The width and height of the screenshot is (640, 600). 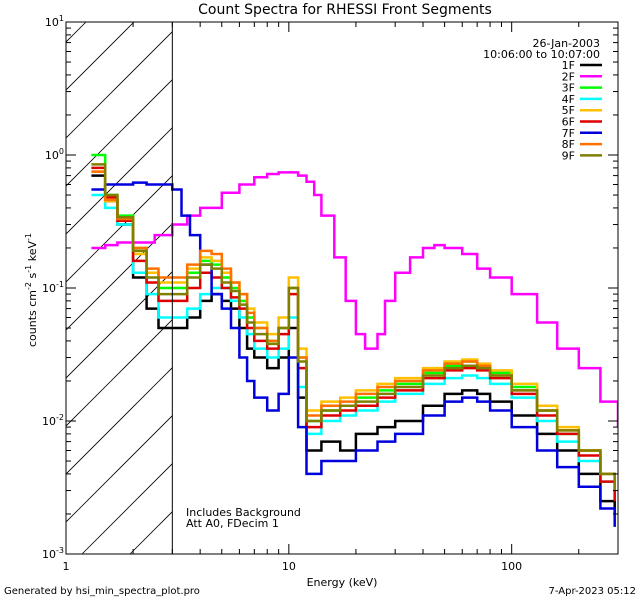 What do you see at coordinates (541, 54) in the screenshot?
I see `legend-time-range: 10:06:00 to 10:07:00` at bounding box center [541, 54].